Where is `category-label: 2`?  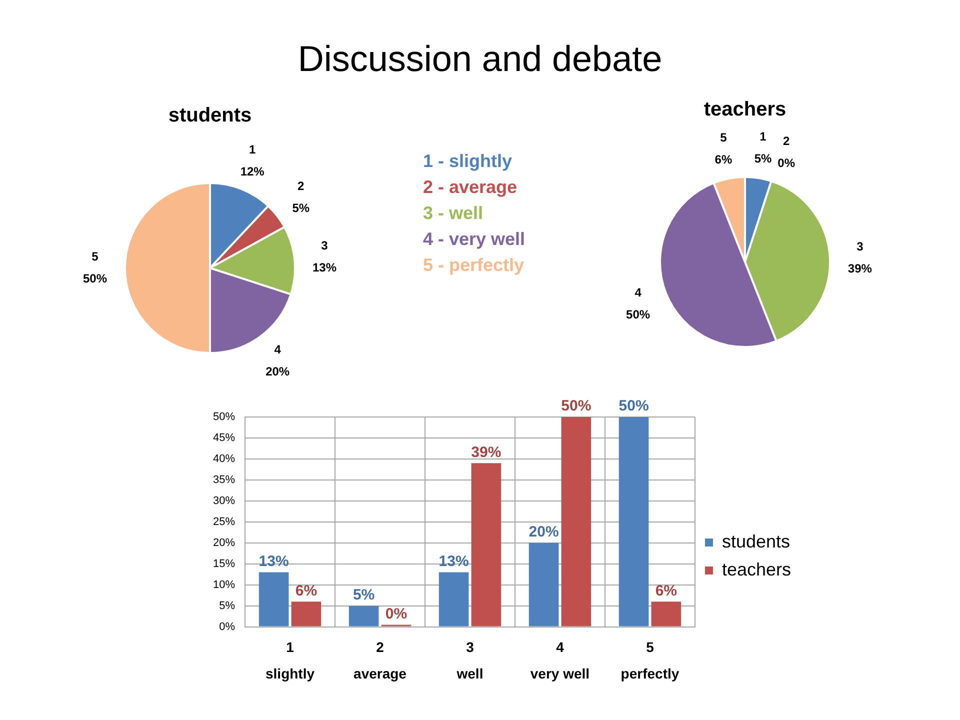
category-label: 2 is located at coordinates (786, 141).